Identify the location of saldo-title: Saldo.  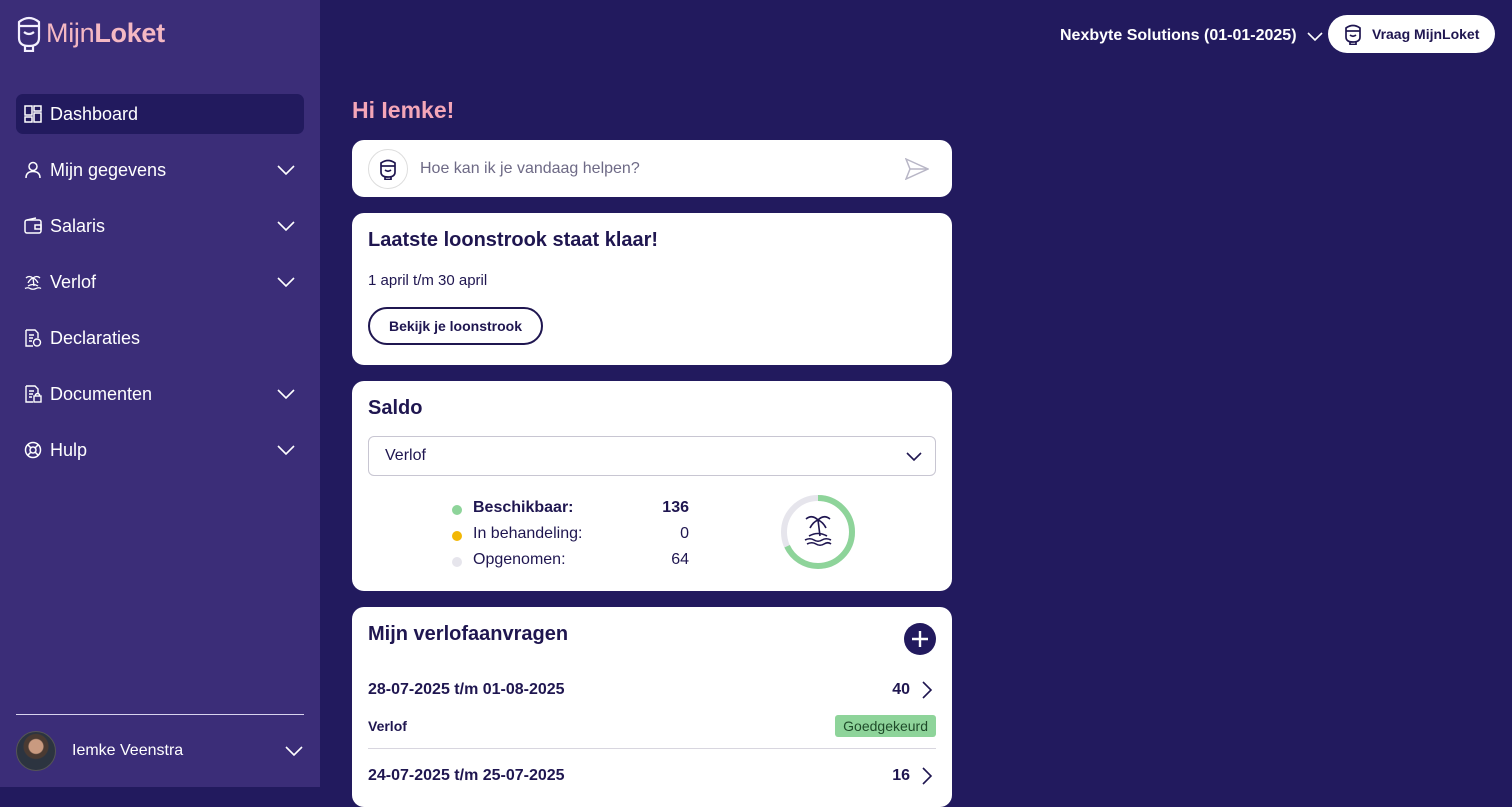
(395, 408).